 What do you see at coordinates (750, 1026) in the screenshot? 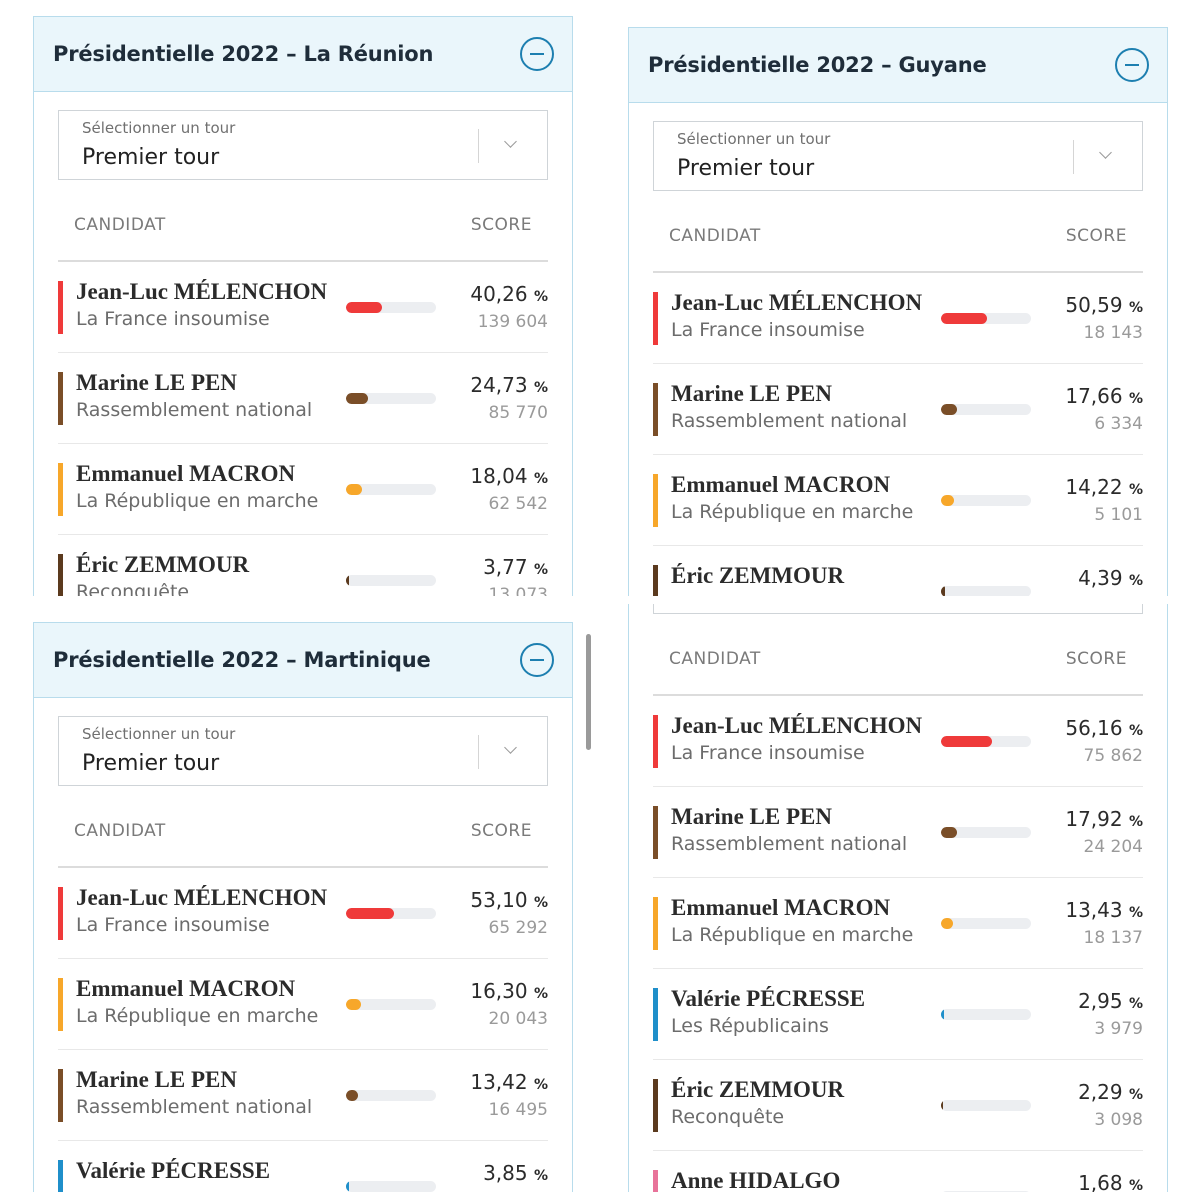
I see `candidate-party: Les Républicains` at bounding box center [750, 1026].